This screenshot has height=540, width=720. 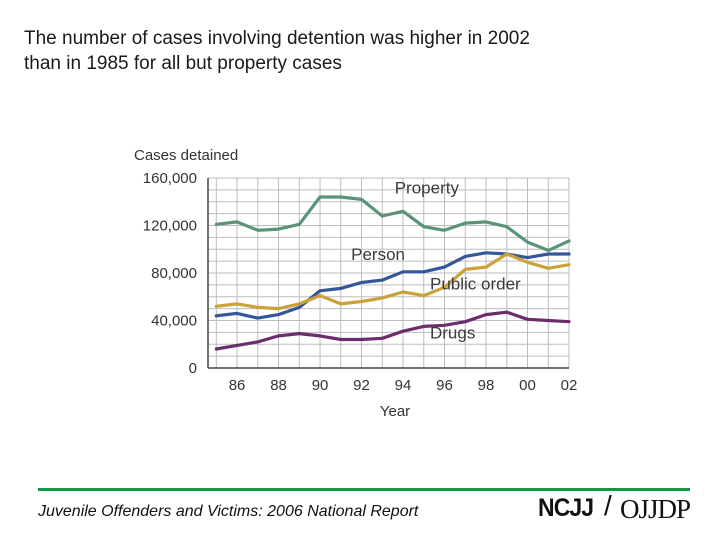 I want to click on y-axis-label: Cases detained, so click(x=186, y=155).